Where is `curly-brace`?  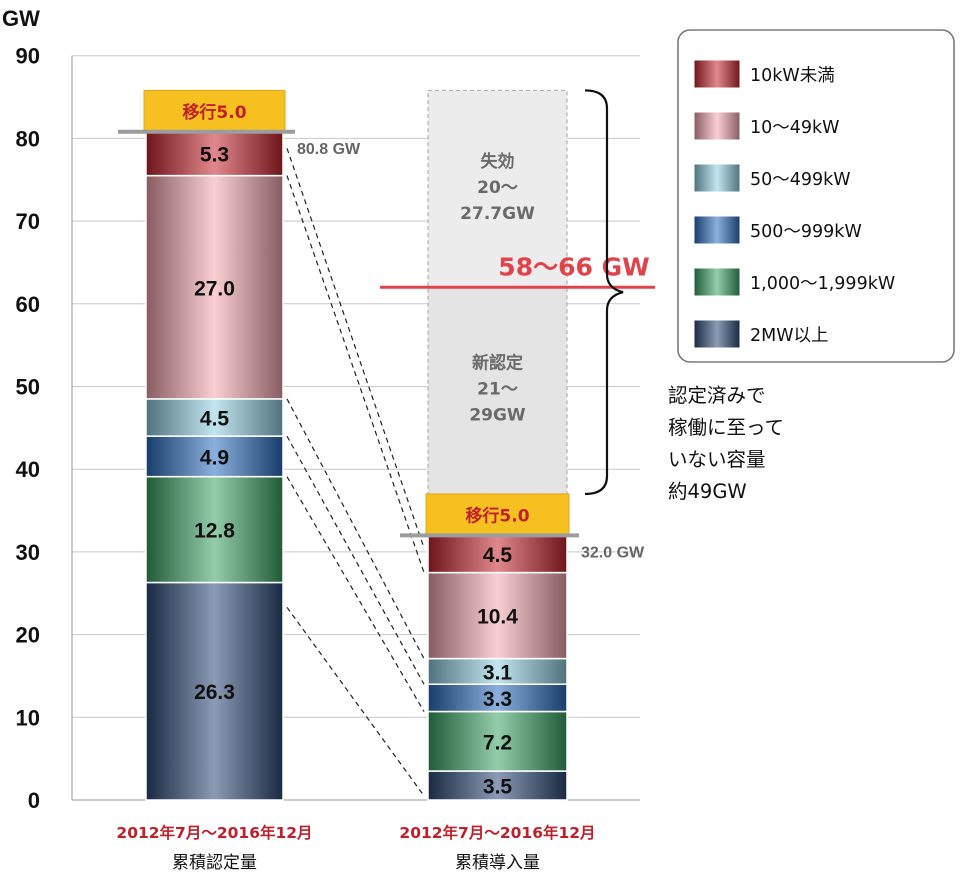 curly-brace is located at coordinates (604, 292).